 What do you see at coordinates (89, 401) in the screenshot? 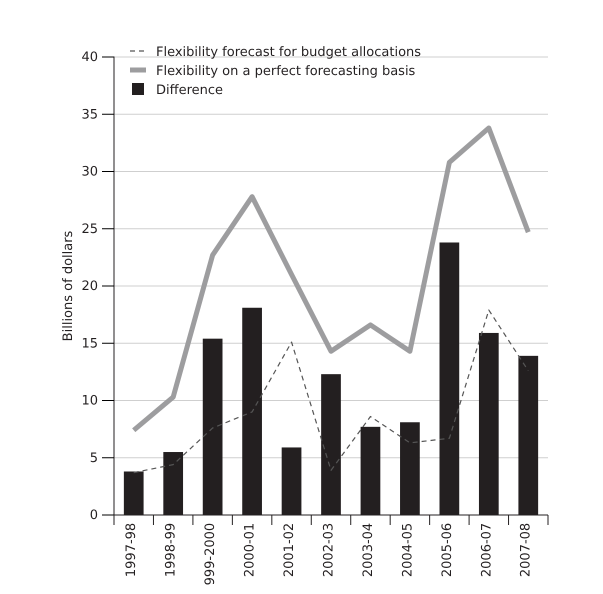
I see `y-tick-label: 10` at bounding box center [89, 401].